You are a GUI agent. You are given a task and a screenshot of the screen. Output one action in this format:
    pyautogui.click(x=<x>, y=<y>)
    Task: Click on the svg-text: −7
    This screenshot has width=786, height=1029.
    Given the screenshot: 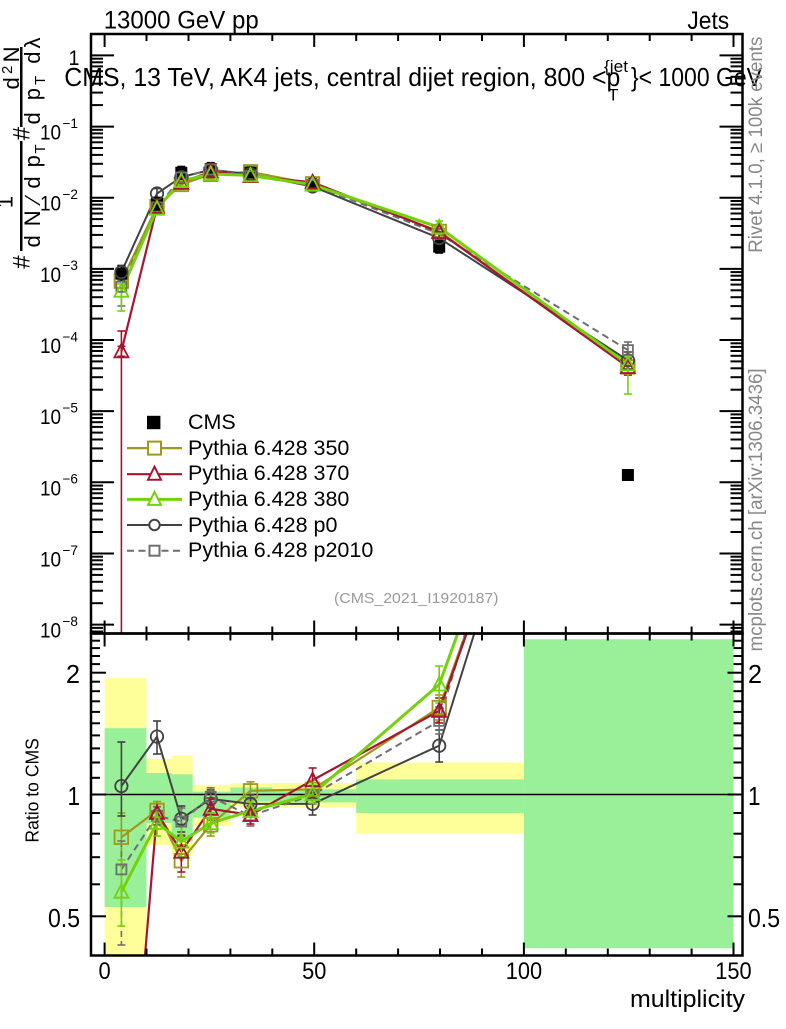 What is the action you would take?
    pyautogui.click(x=71, y=550)
    